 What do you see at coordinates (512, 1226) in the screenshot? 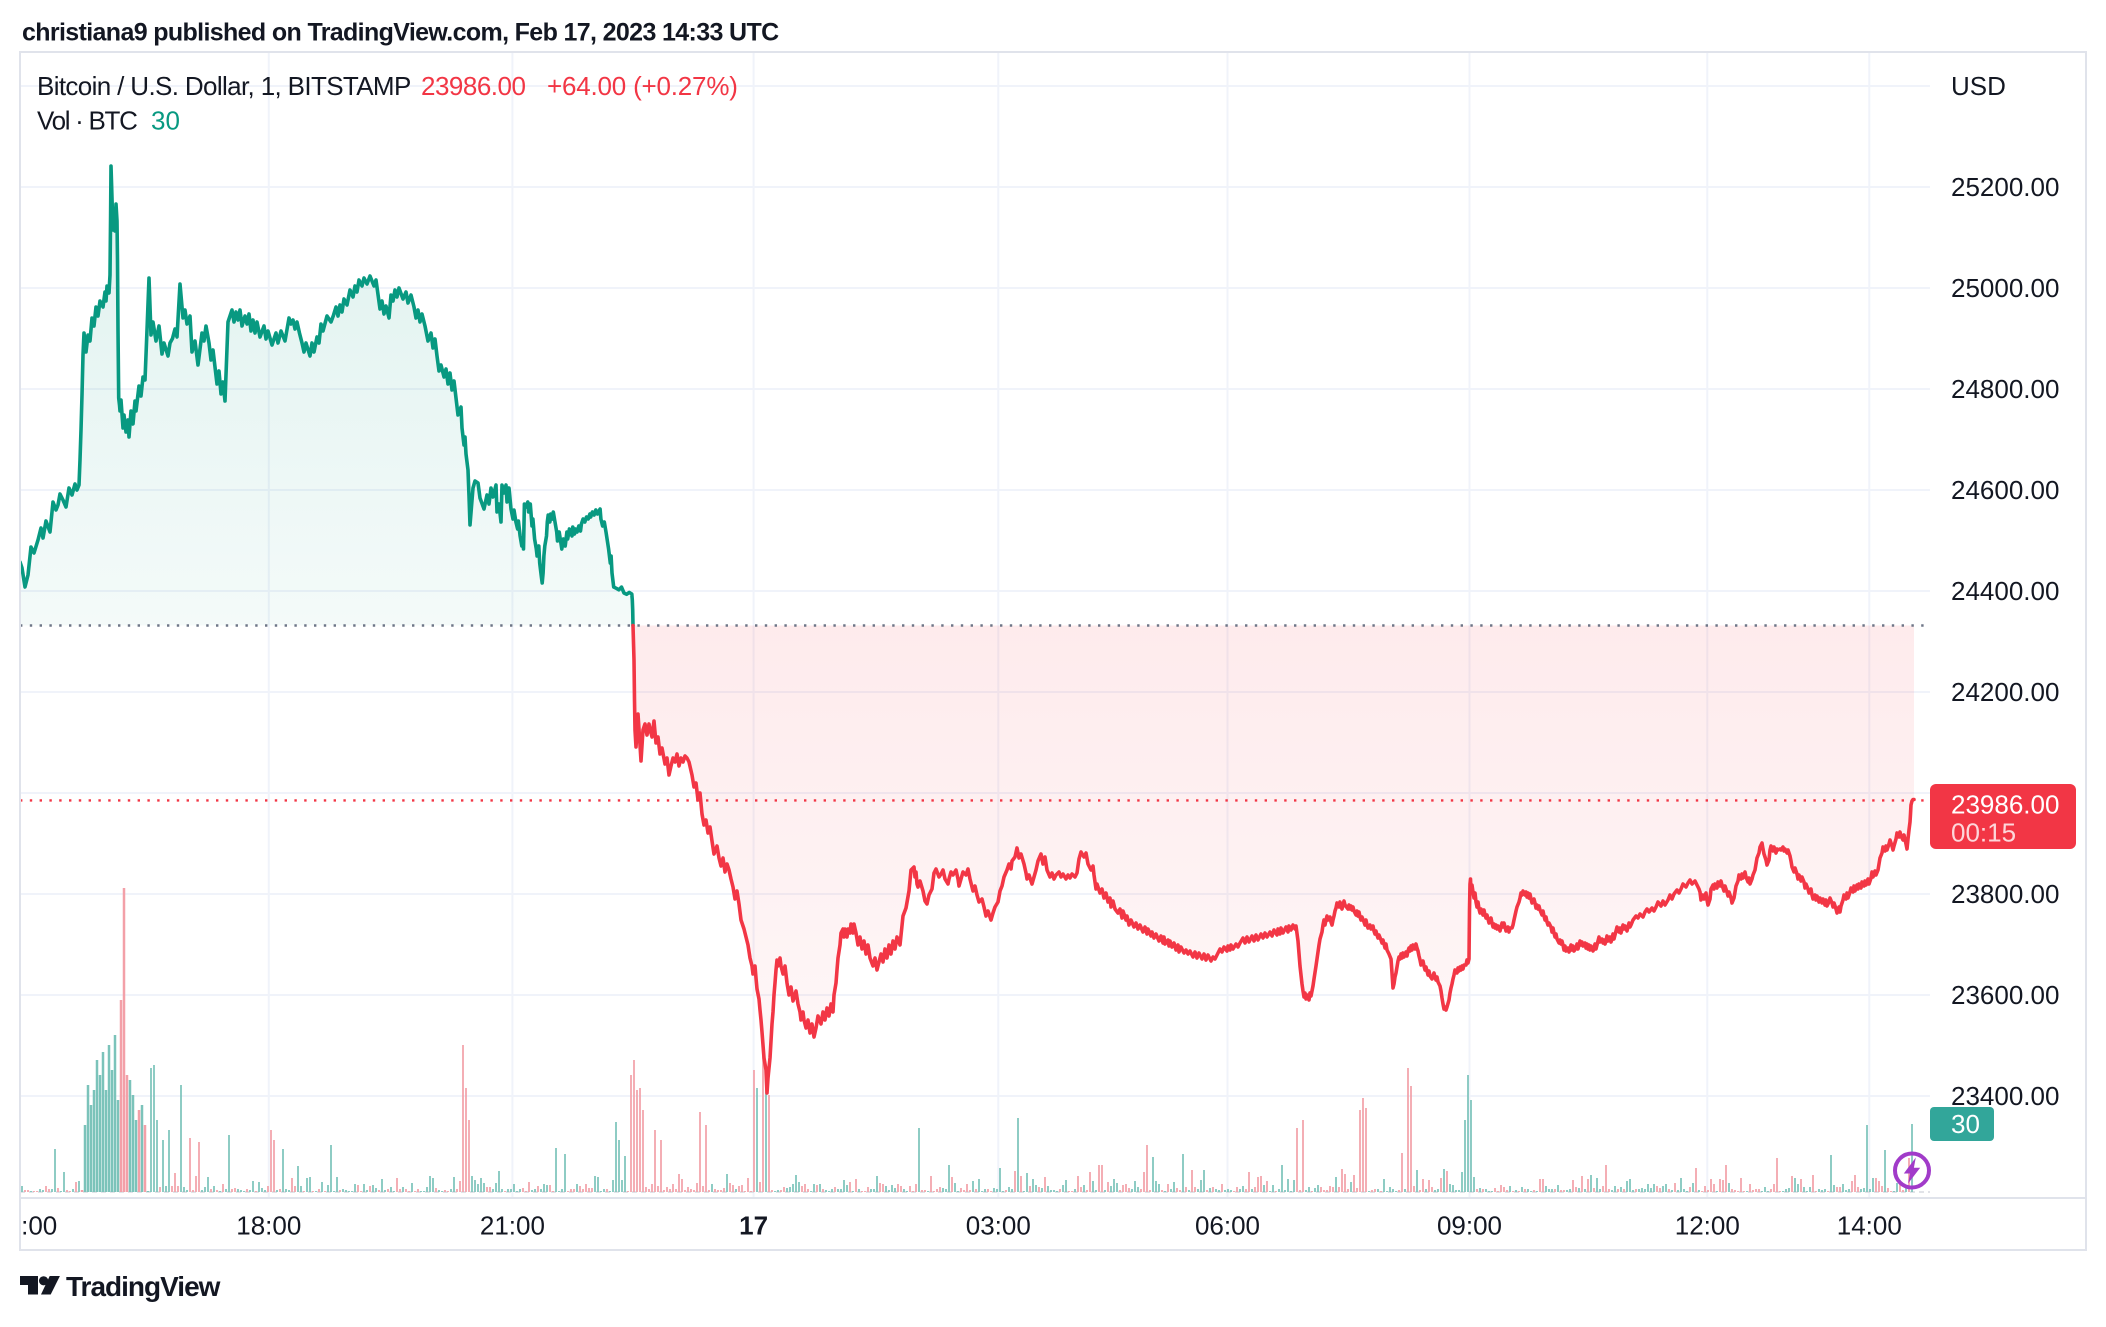
I see `svg-text: 21:00` at bounding box center [512, 1226].